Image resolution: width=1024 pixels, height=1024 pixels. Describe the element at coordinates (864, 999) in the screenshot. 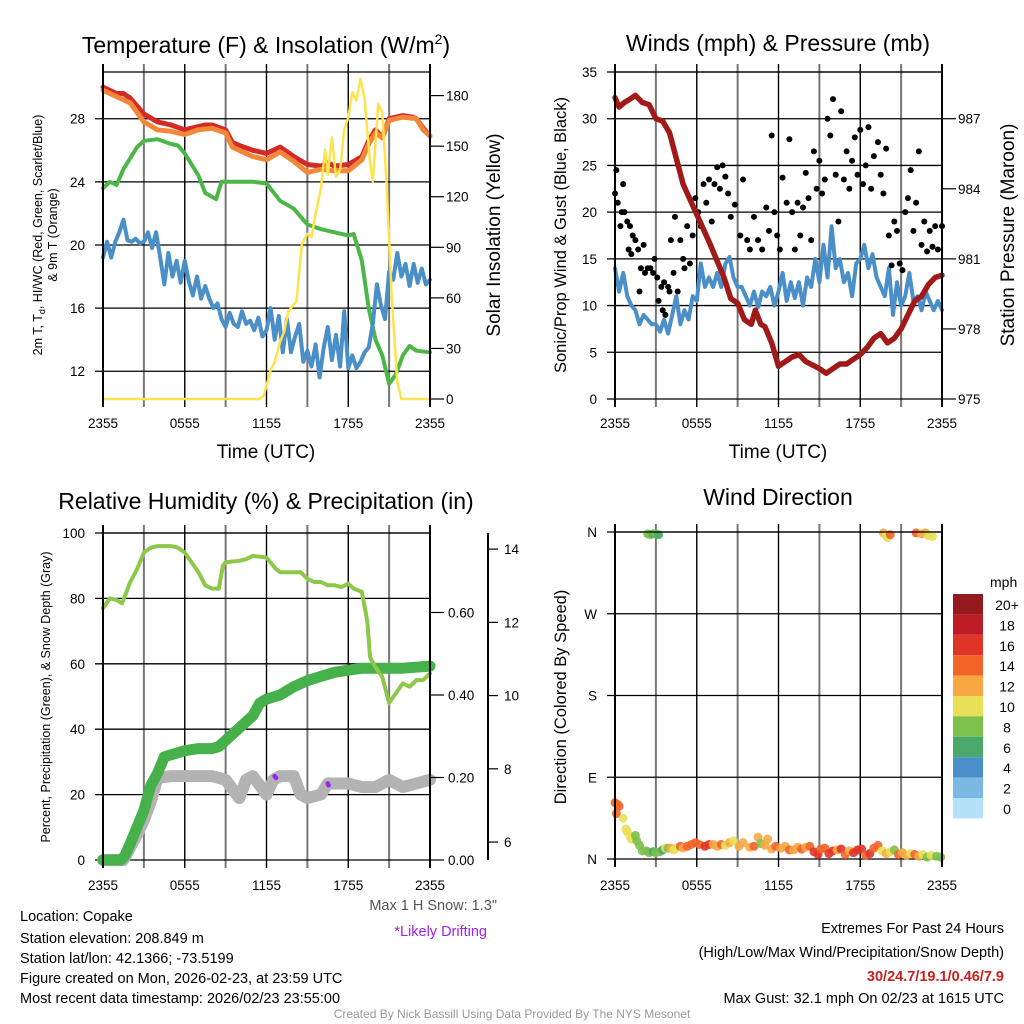

I see `max-gust-text: Max Gust: 32.1 mph On 02/23 at 1615 UTC` at that location.